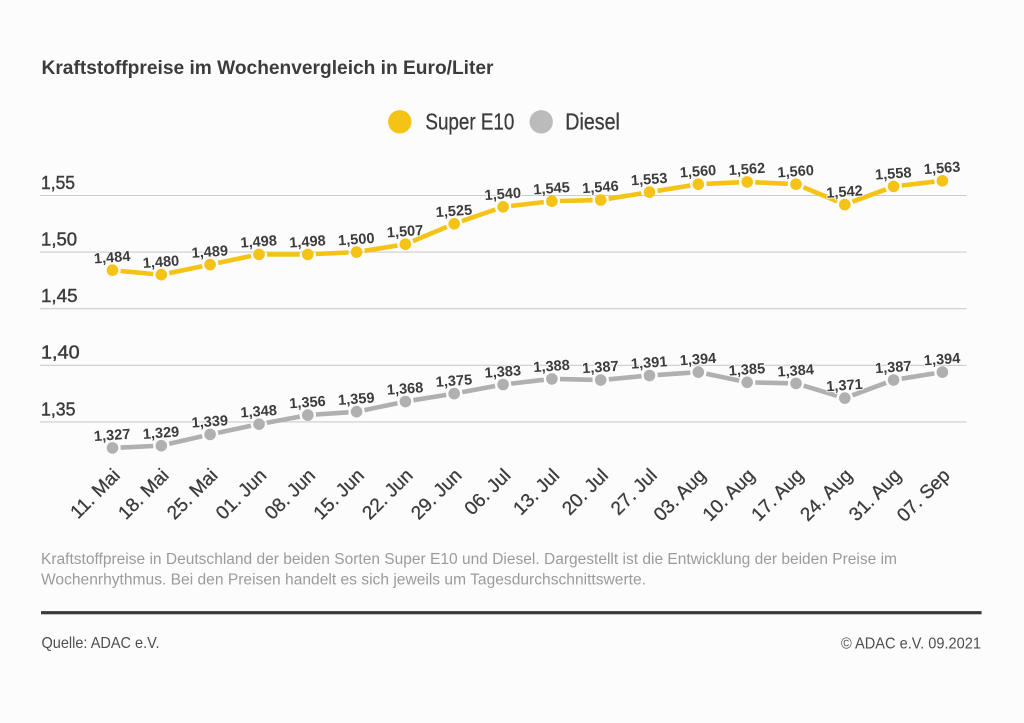  What do you see at coordinates (58, 408) in the screenshot?
I see `svg-text: 1,35` at bounding box center [58, 408].